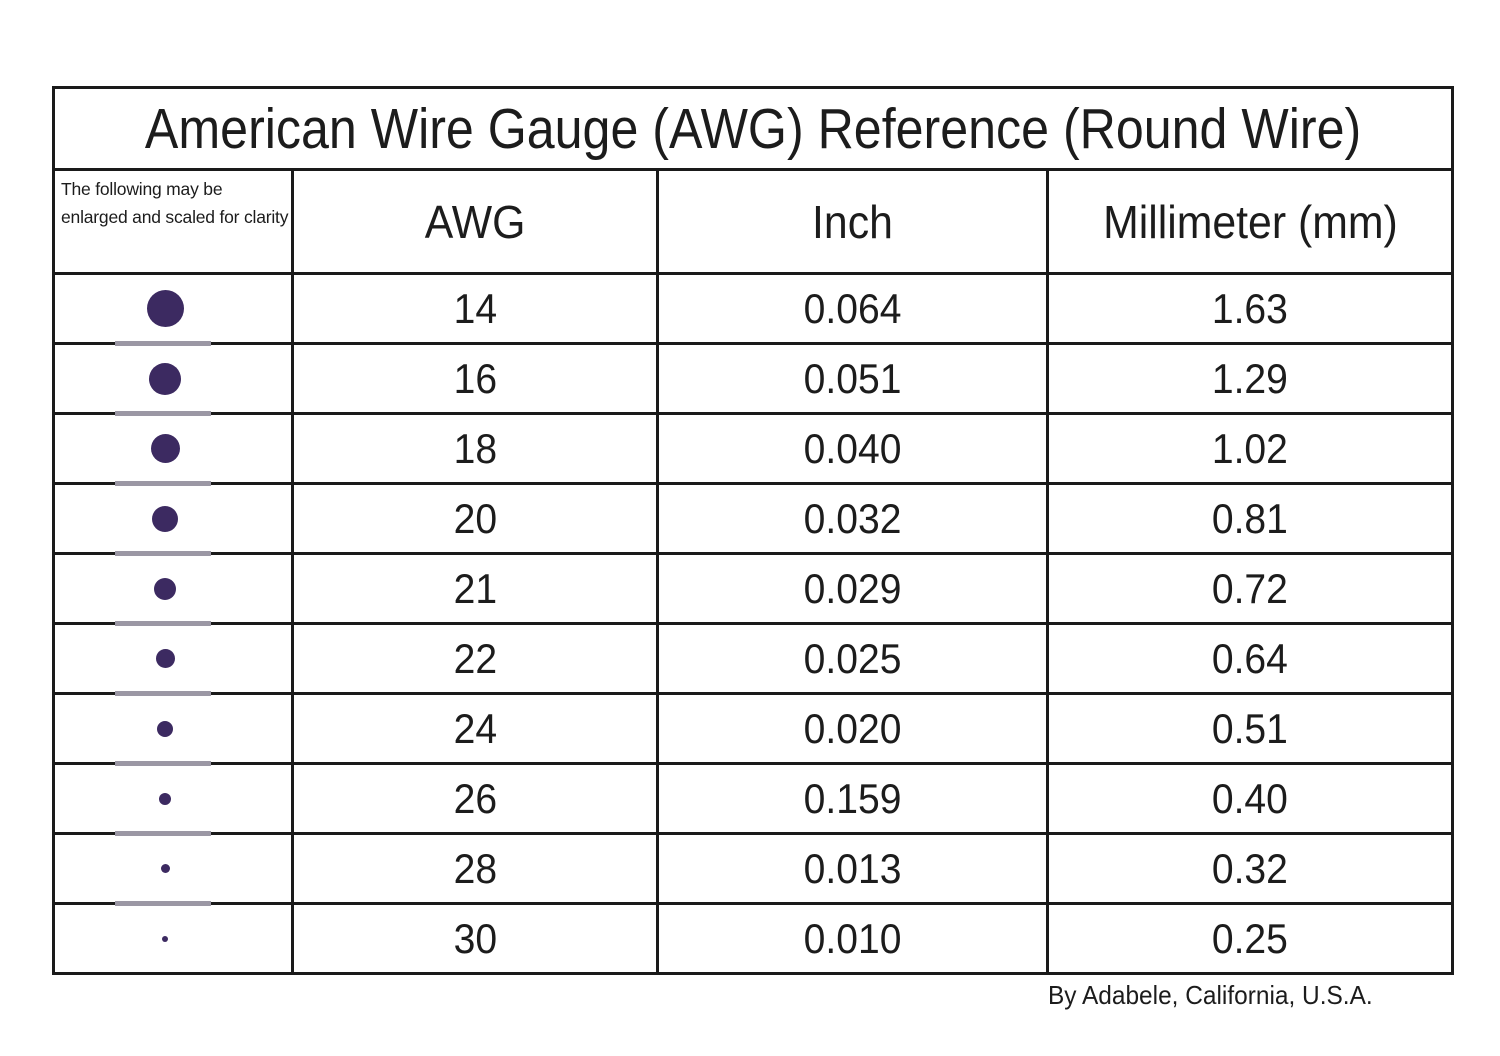  What do you see at coordinates (475, 868) in the screenshot?
I see `awg-value: 28` at bounding box center [475, 868].